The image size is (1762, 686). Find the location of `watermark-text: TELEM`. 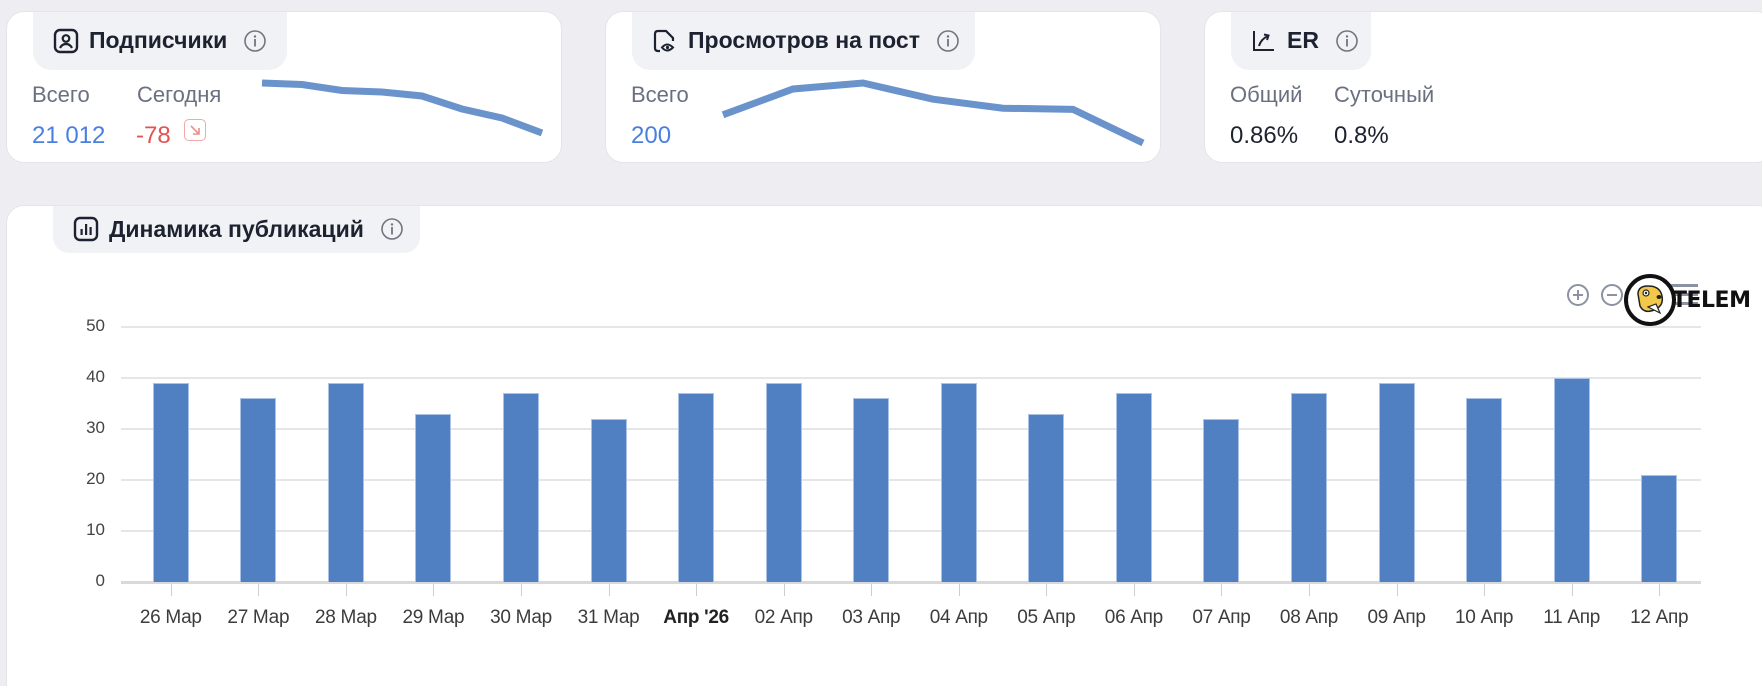

watermark-text: TELEM is located at coordinates (1711, 300).